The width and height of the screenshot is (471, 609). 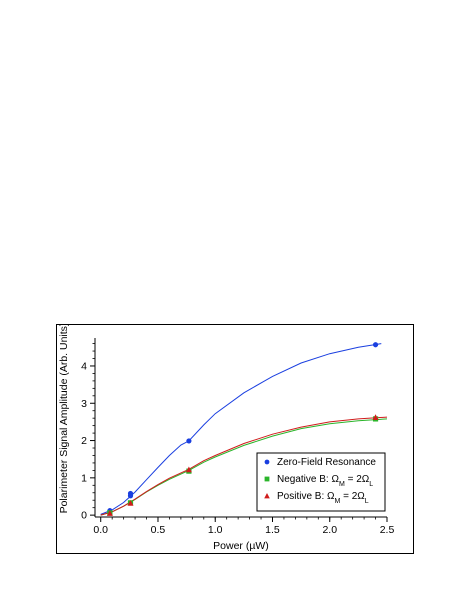 What do you see at coordinates (84, 404) in the screenshot?
I see `y-tick-label: 3` at bounding box center [84, 404].